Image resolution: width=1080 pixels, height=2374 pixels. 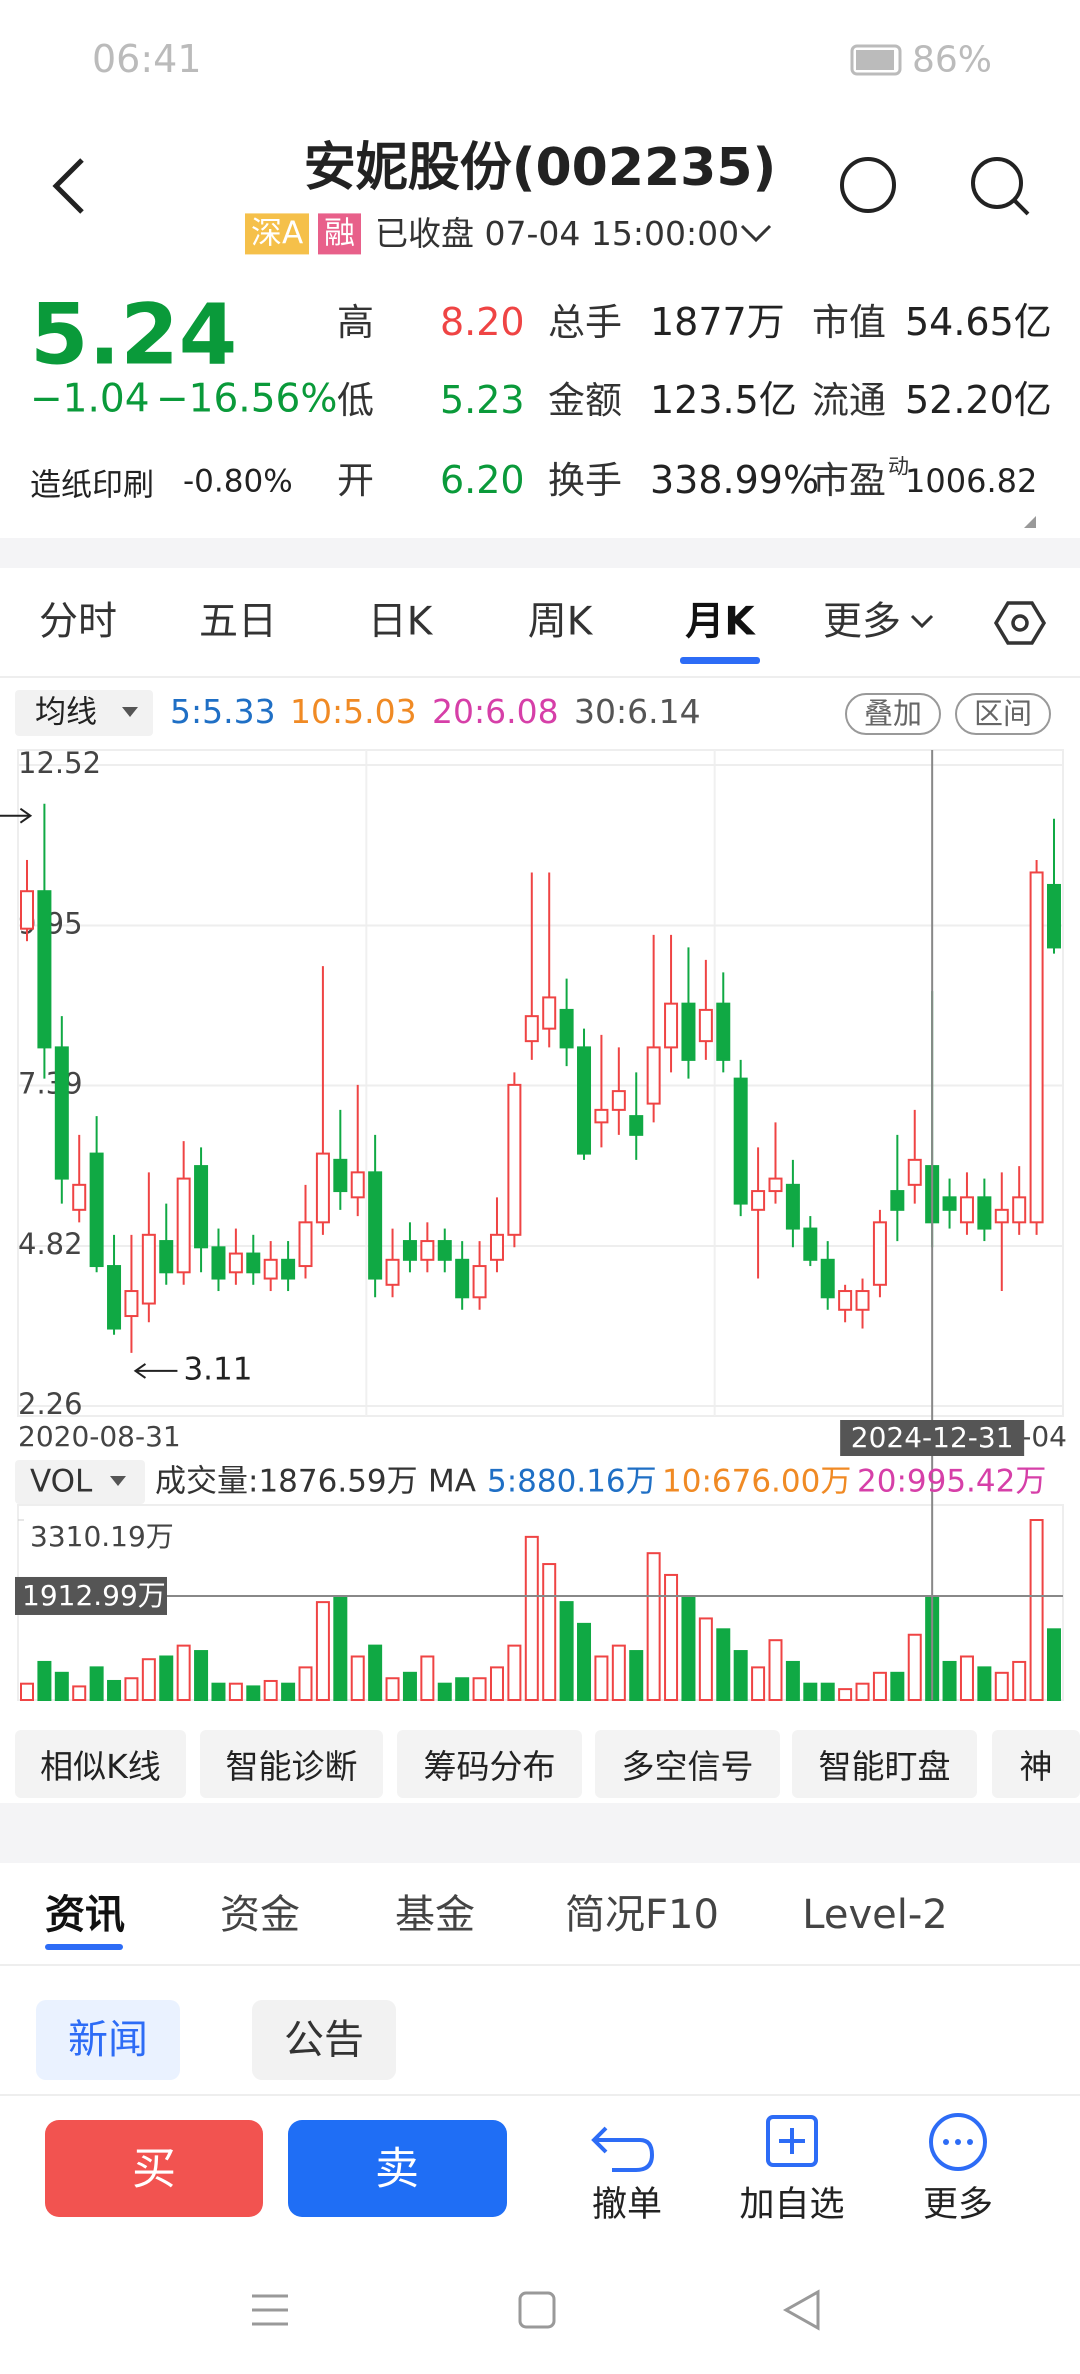 I want to click on annotation-arrow, so click(x=26, y=815).